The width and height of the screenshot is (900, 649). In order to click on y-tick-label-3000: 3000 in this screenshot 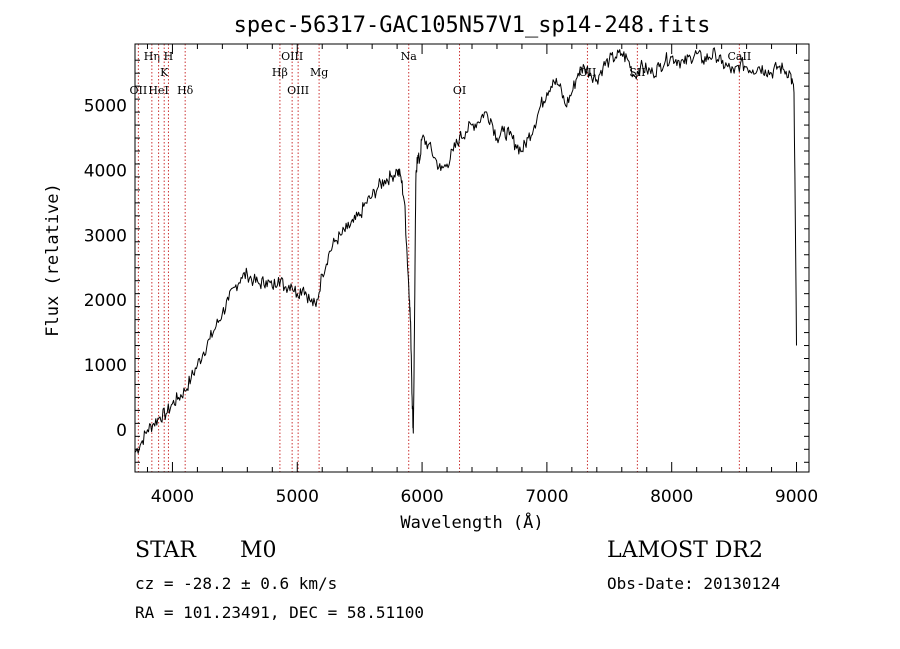, I will do `click(105, 236)`.